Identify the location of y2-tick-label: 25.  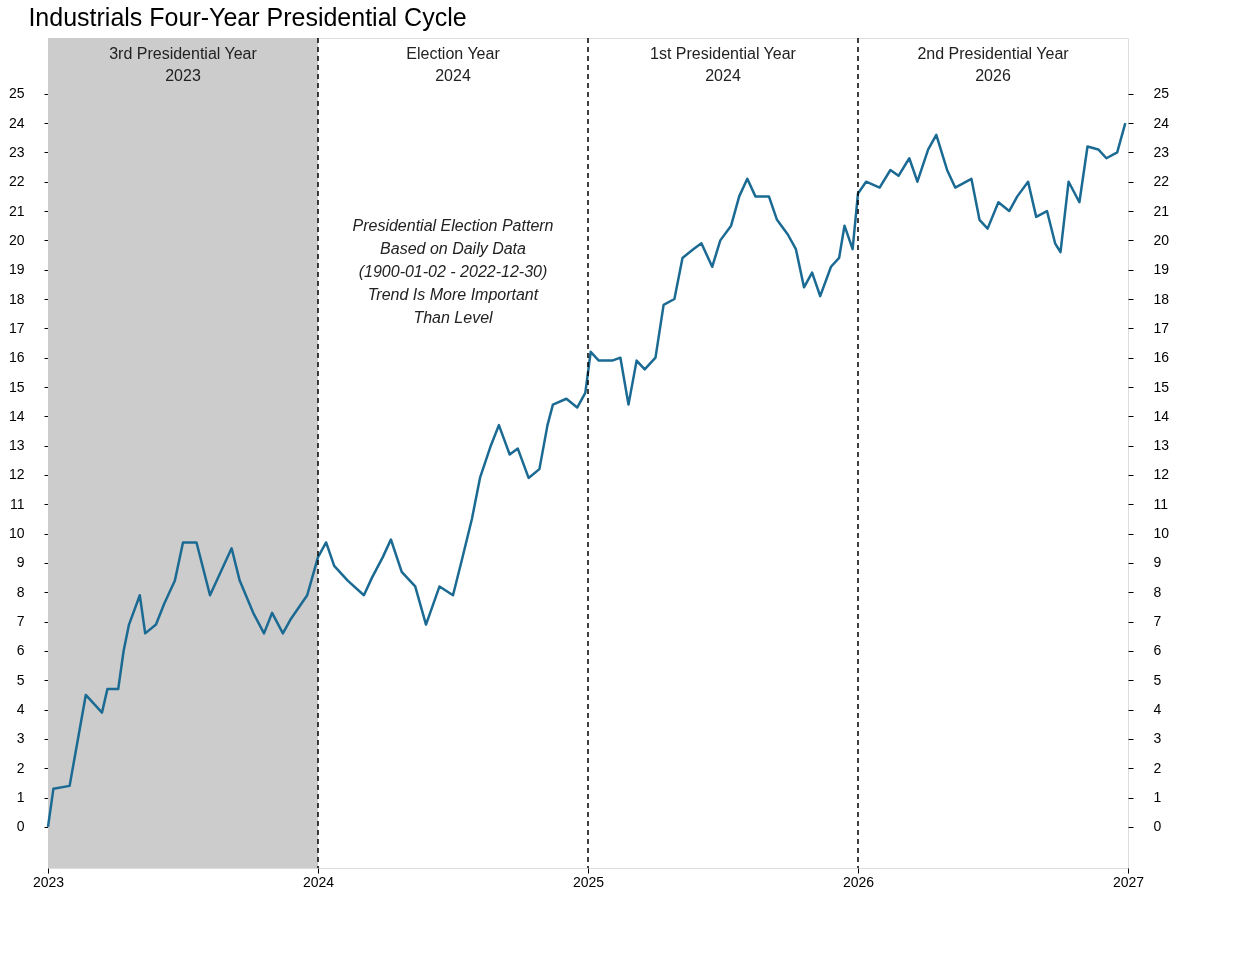
(1161, 93).